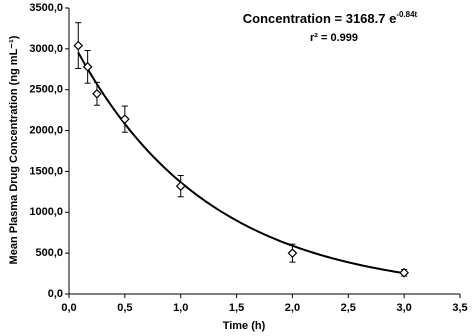 Image resolution: width=474 pixels, height=336 pixels. I want to click on y-tick-label: 1000,0, so click(46, 212).